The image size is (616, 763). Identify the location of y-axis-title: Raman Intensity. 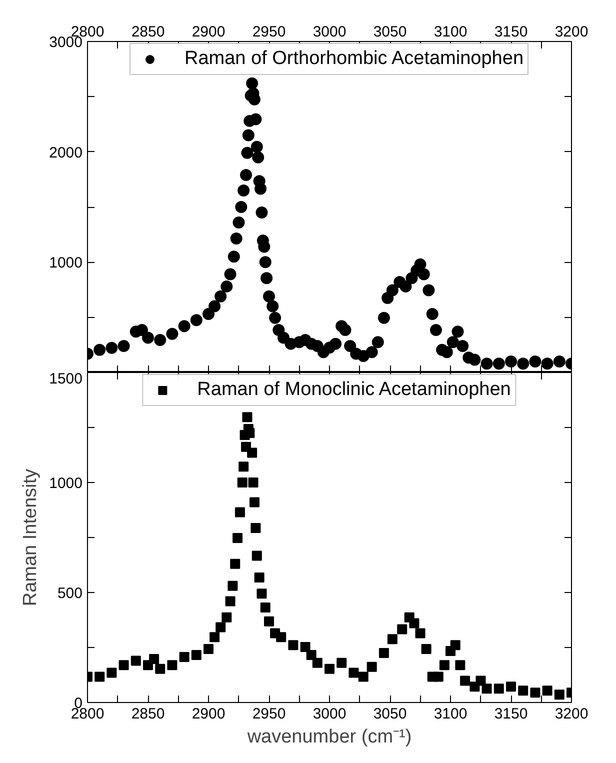
(31, 537).